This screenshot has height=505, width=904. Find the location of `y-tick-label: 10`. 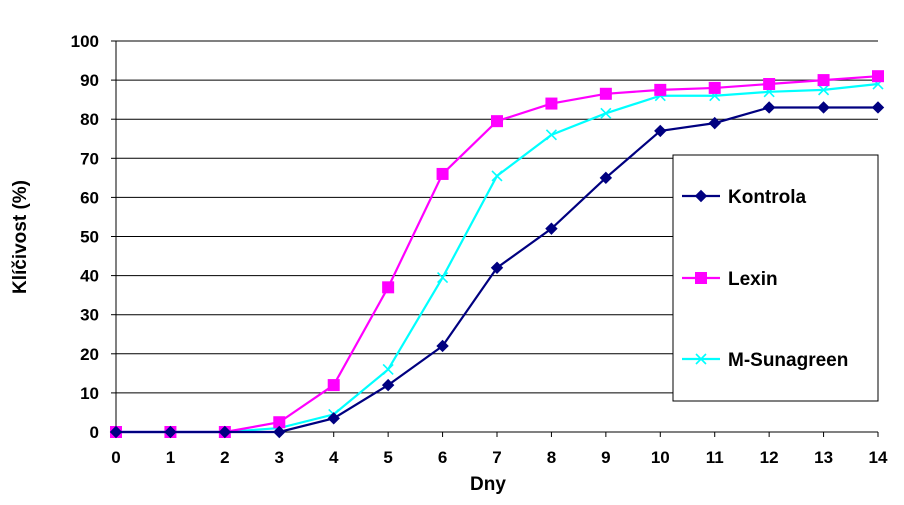

y-tick-label: 10 is located at coordinates (89, 393).